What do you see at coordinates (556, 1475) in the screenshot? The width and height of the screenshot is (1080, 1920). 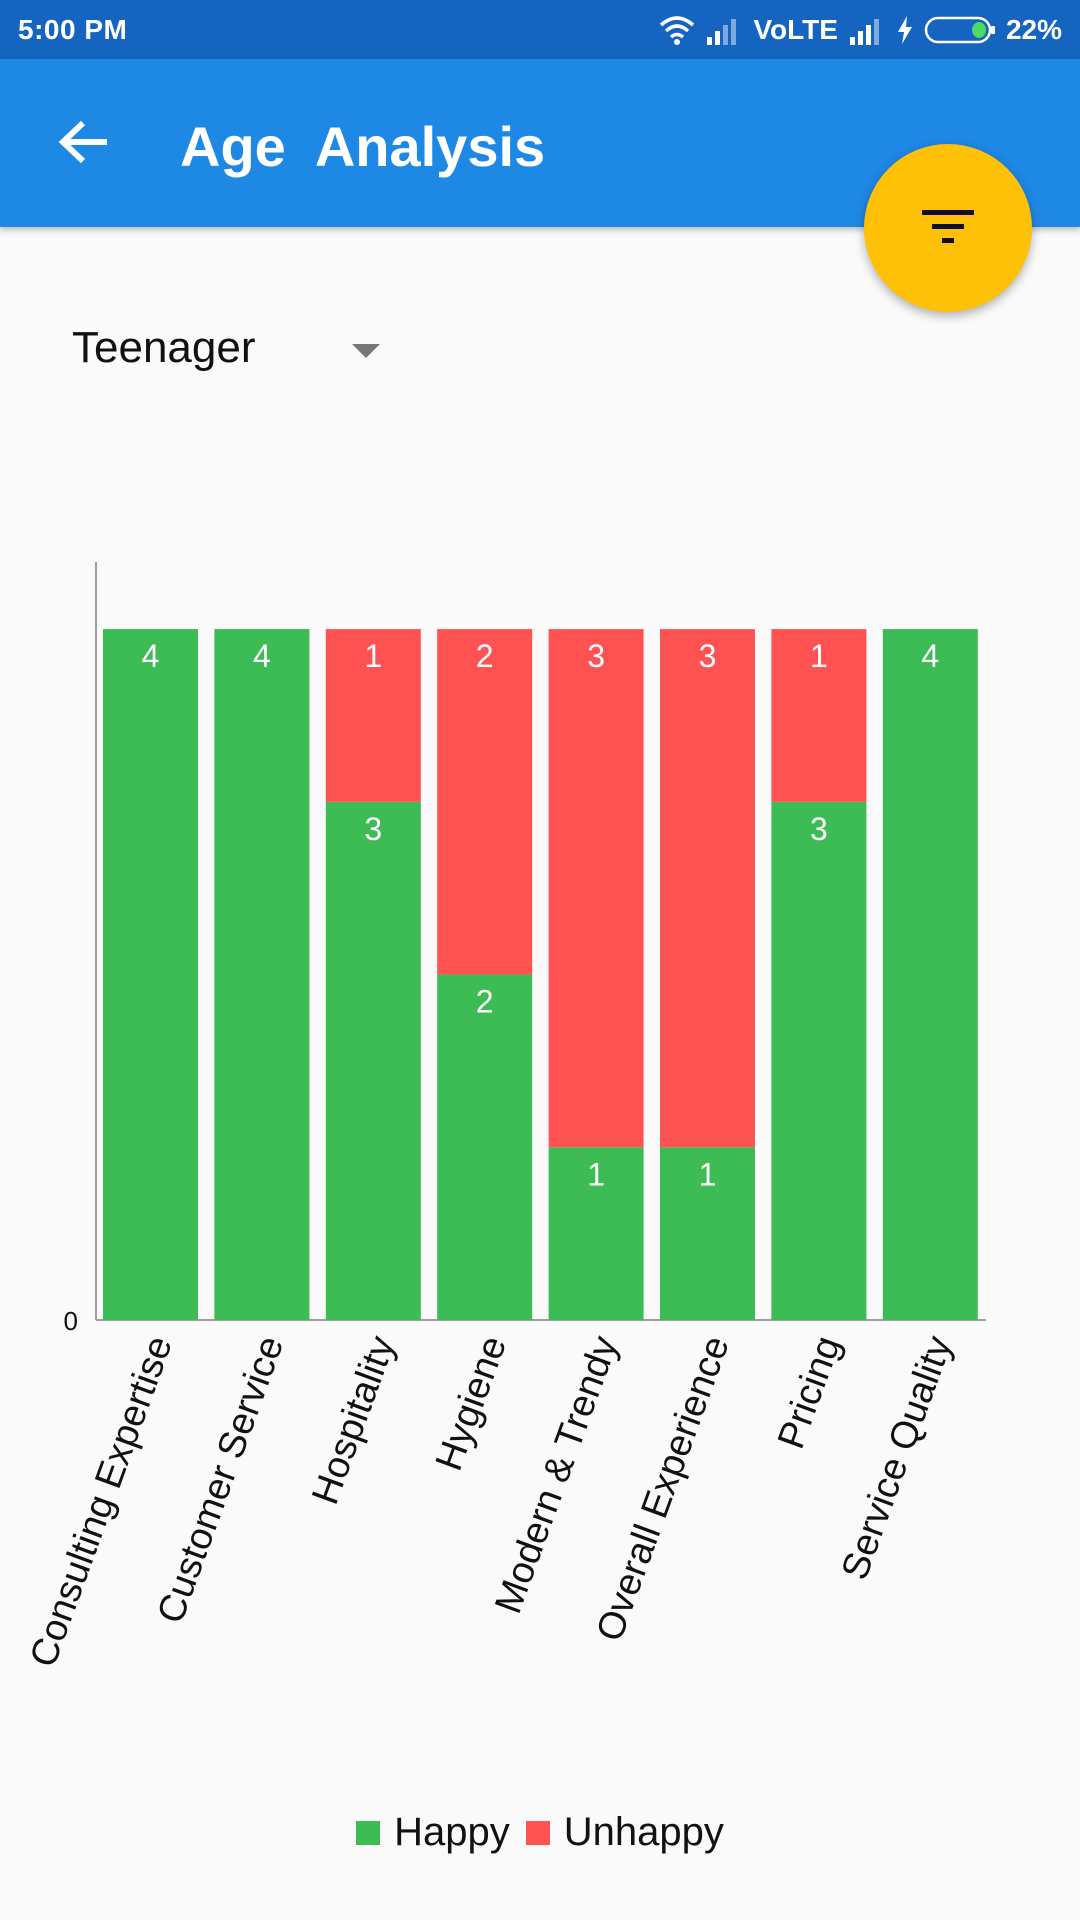 I see `x-category-label: Modern & Trendy` at bounding box center [556, 1475].